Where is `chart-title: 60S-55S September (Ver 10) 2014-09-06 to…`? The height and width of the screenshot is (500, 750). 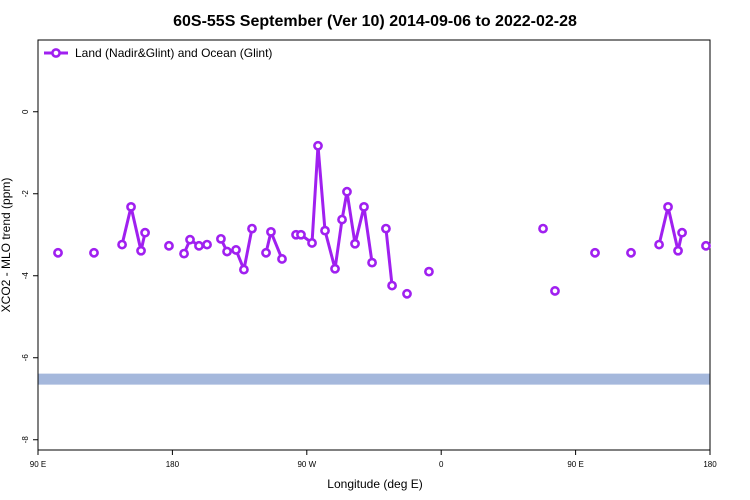 chart-title: 60S-55S September (Ver 10) 2014-09-06 to… is located at coordinates (375, 21).